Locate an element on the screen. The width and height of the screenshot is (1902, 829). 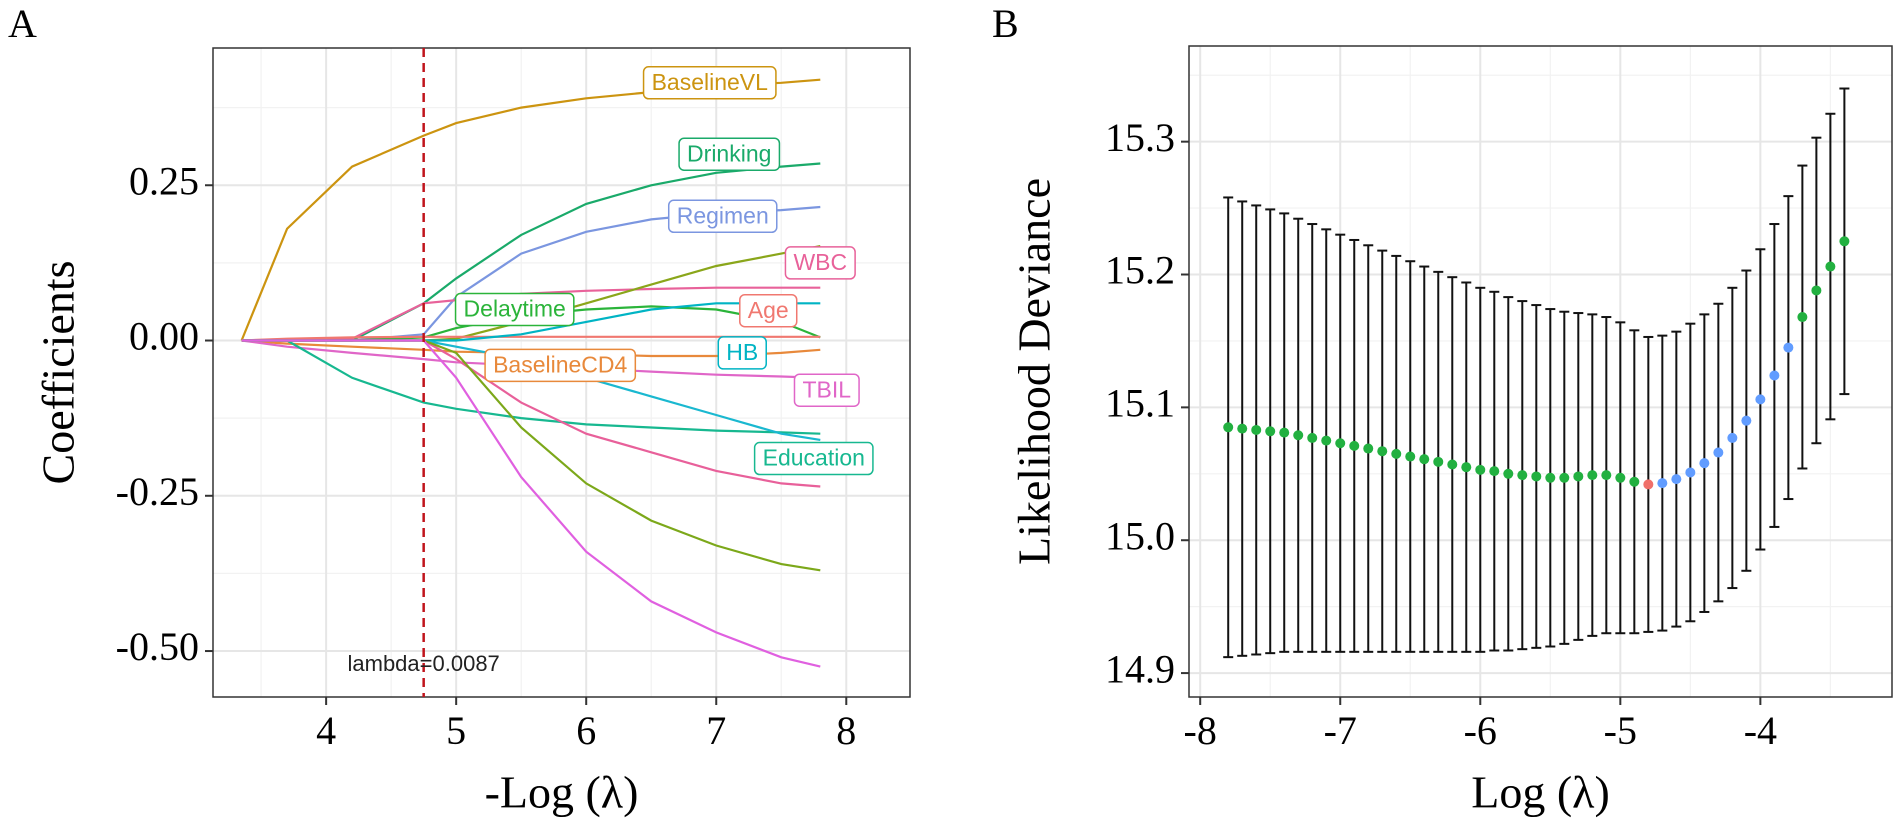
x-tick-label: 4 is located at coordinates (326, 730).